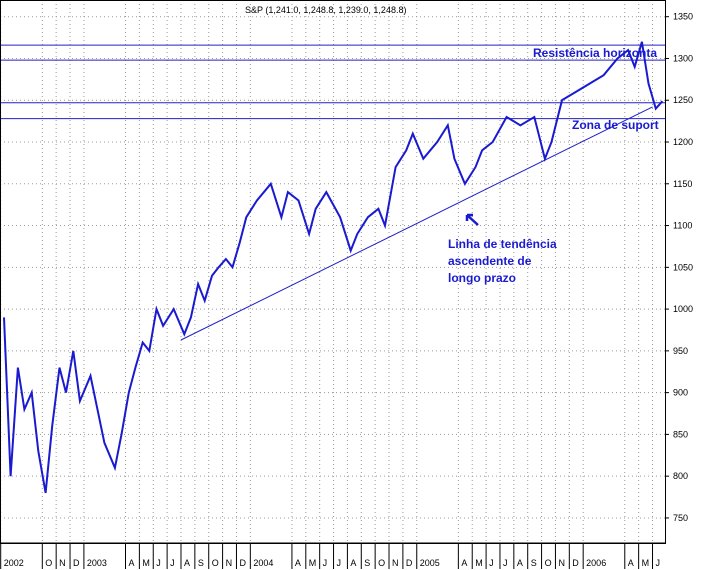  What do you see at coordinates (97, 563) in the screenshot?
I see `x-tick-label: 2003` at bounding box center [97, 563].